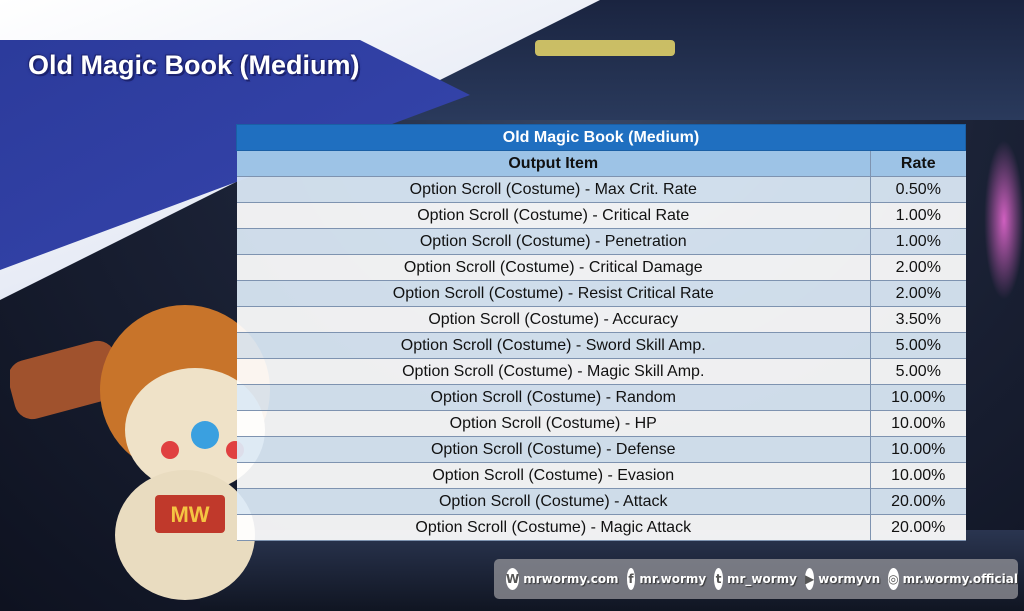 Image resolution: width=1024 pixels, height=611 pixels. What do you see at coordinates (553, 501) in the screenshot?
I see `output-item-cell: Option Scroll (Costume) - Attack` at bounding box center [553, 501].